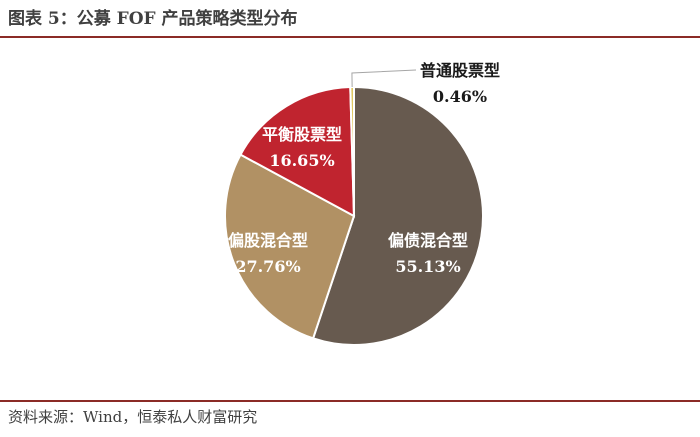 Image resolution: width=700 pixels, height=437 pixels. What do you see at coordinates (460, 96) in the screenshot?
I see `slice-value-label: 0.46%` at bounding box center [460, 96].